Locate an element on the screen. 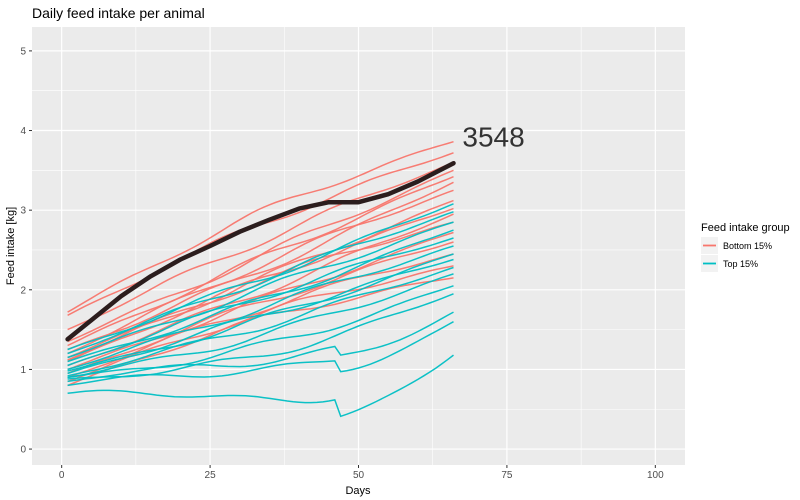 Image resolution: width=800 pixels, height=500 pixels. legend: Feed intake group Bottom 15% Top 15% is located at coordinates (745, 247).